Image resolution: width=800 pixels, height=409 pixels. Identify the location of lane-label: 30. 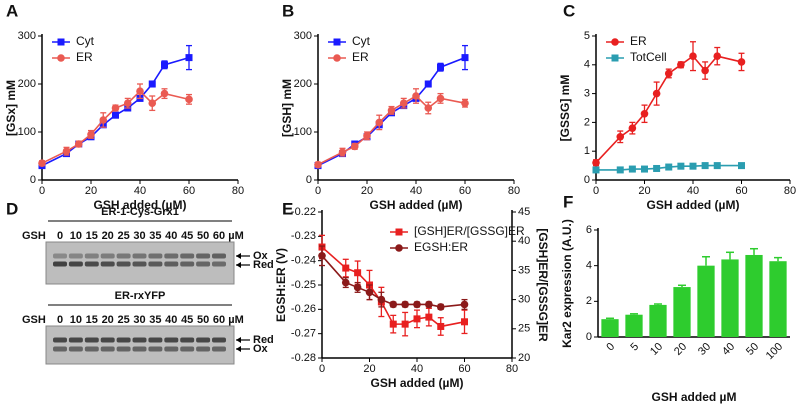
(139, 320).